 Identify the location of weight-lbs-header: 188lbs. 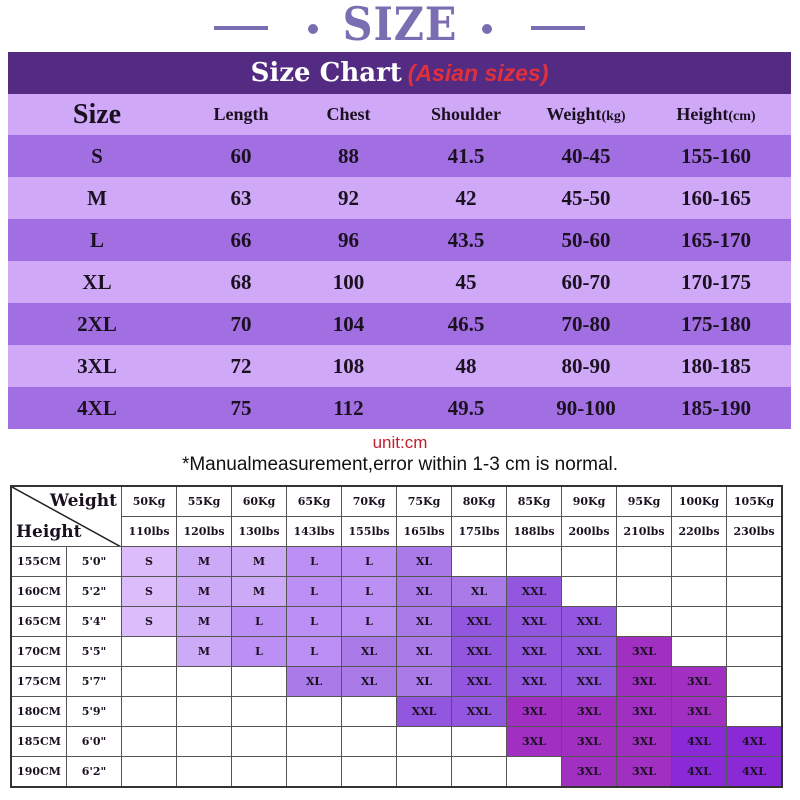
(534, 531).